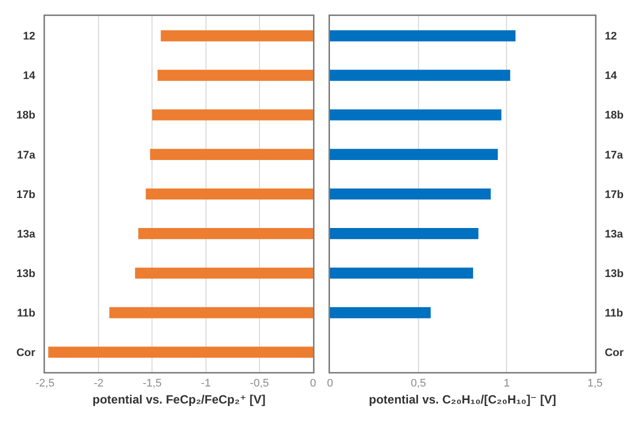  What do you see at coordinates (45, 384) in the screenshot?
I see `x-tick-label: -2,5` at bounding box center [45, 384].